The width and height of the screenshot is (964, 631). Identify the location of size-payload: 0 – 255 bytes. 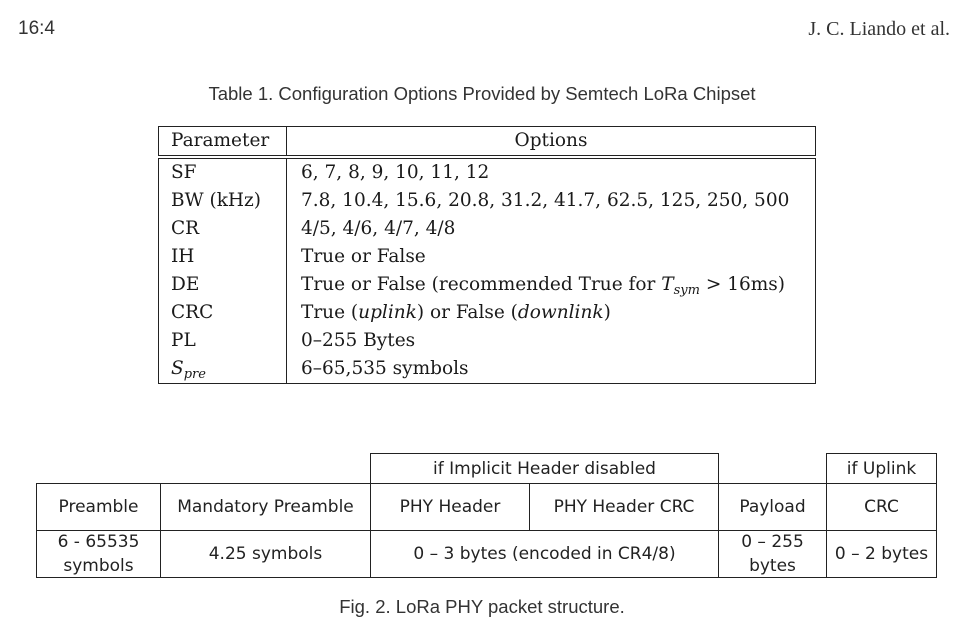
(772, 554).